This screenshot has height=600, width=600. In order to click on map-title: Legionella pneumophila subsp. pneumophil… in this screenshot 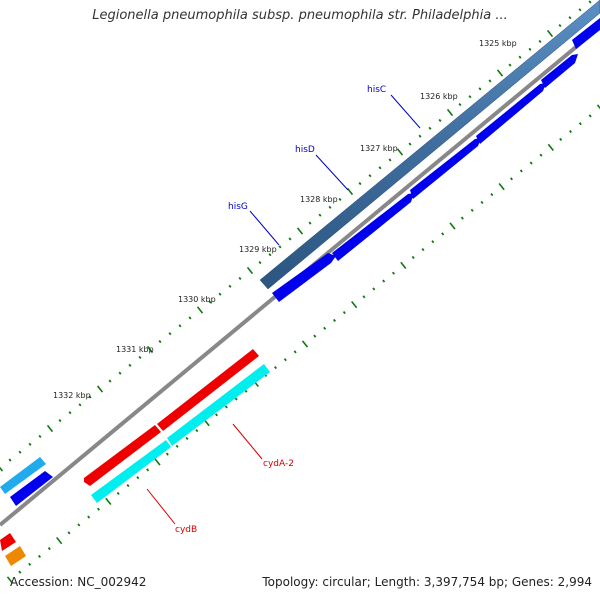, I will do `click(300, 15)`.